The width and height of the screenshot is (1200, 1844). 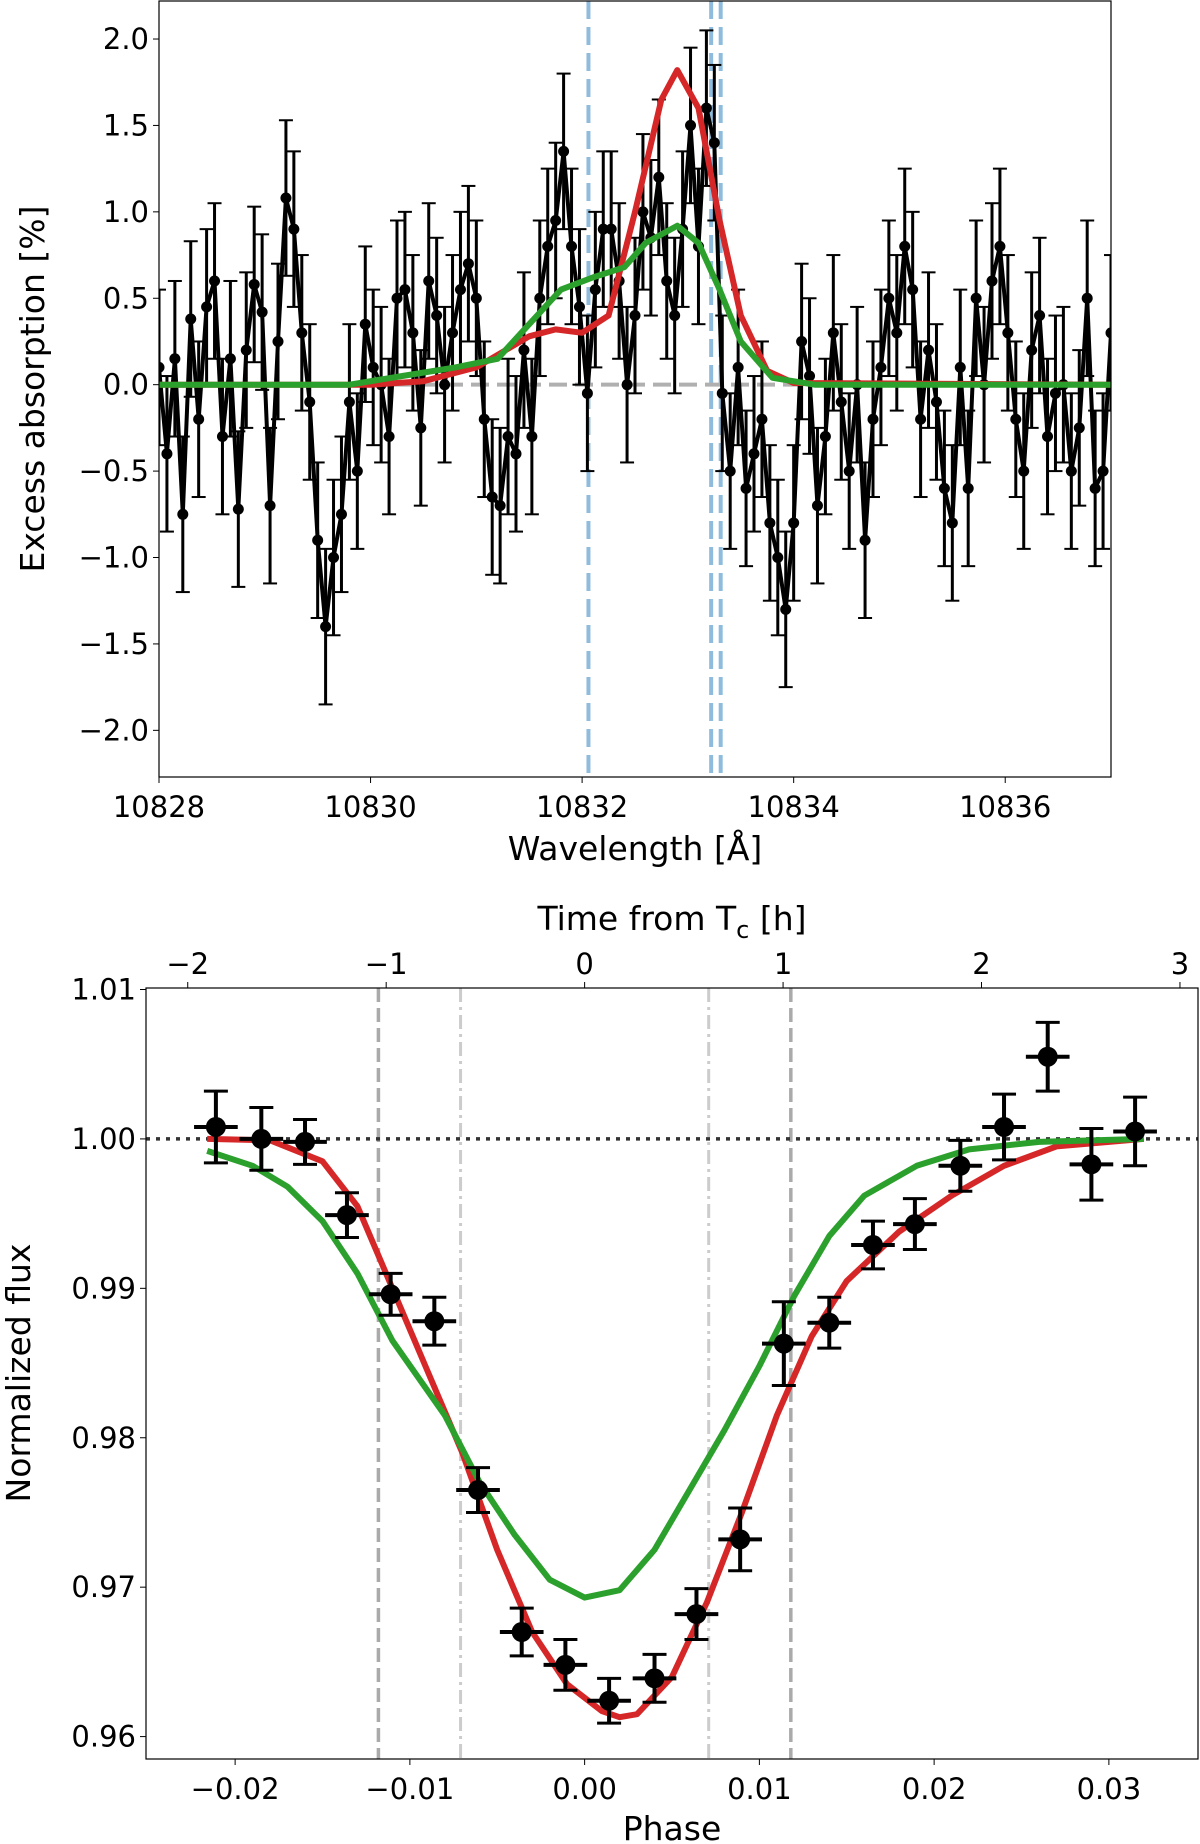 I want to click on top-x-tick-label: 2, so click(x=981, y=964).